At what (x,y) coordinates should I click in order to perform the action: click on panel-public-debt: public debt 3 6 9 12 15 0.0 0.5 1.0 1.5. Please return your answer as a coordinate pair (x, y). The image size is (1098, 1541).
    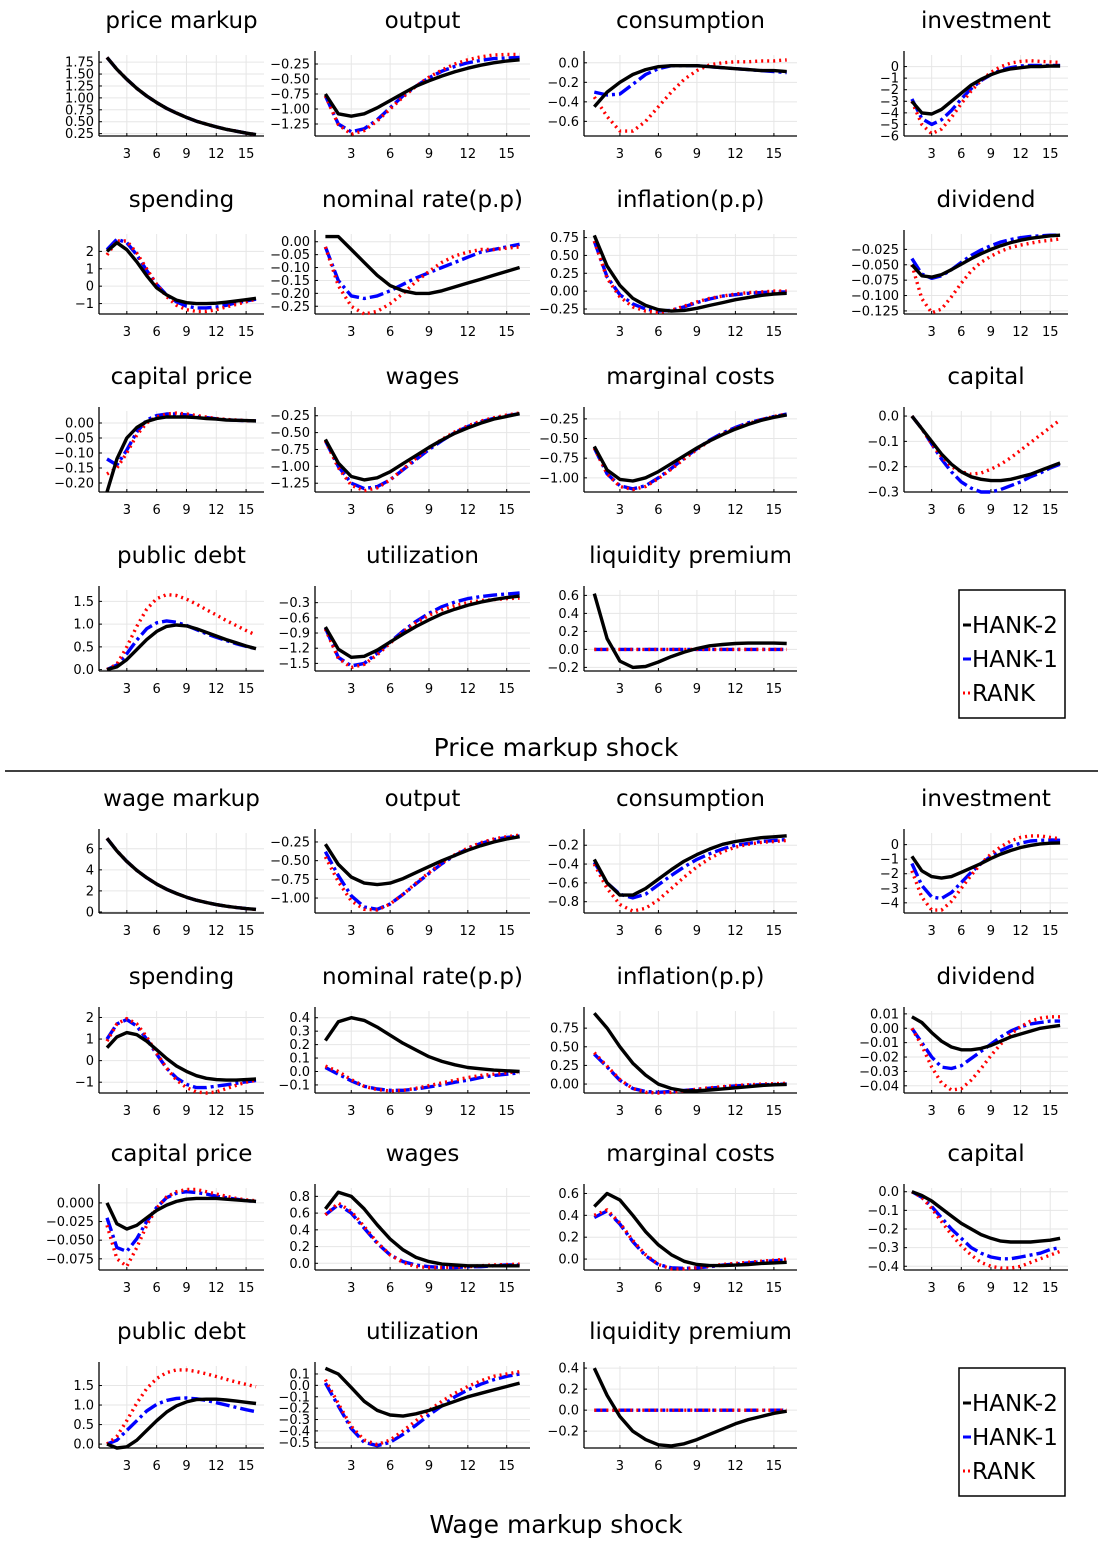
    Looking at the image, I should click on (168, 1396).